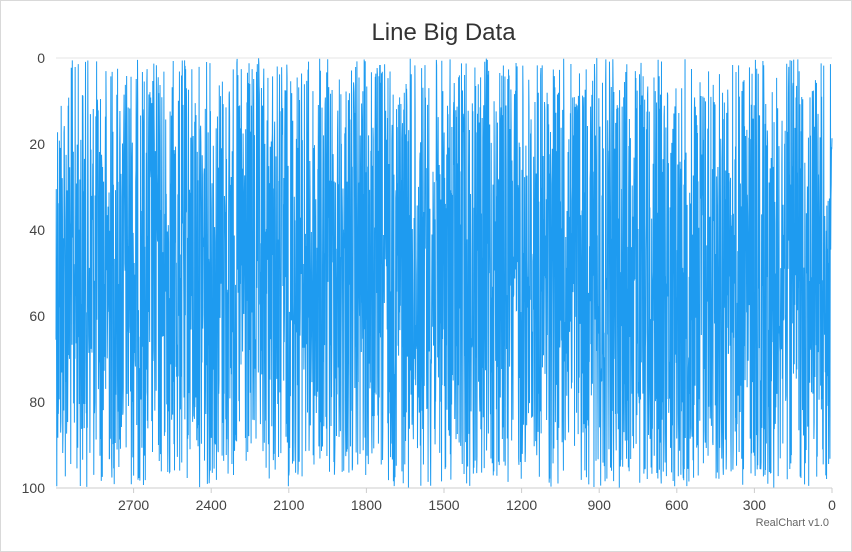 Image resolution: width=852 pixels, height=552 pixels. I want to click on x-tick-label-1800: 1800, so click(366, 505).